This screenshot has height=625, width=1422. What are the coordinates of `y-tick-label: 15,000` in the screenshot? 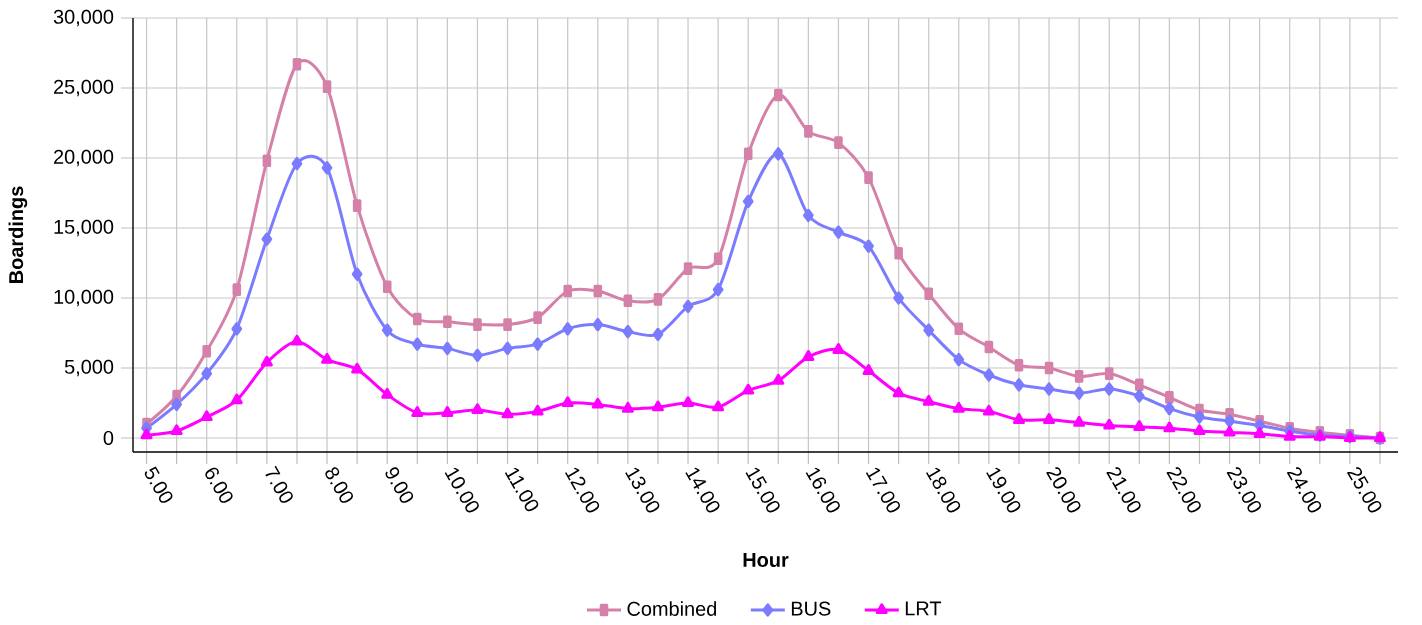 It's located at (84, 228).